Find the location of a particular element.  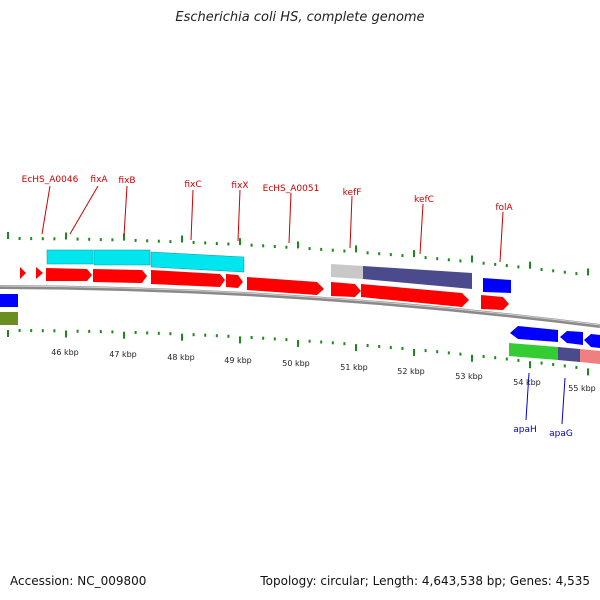

gene-label-apaG: apaG is located at coordinates (561, 434).